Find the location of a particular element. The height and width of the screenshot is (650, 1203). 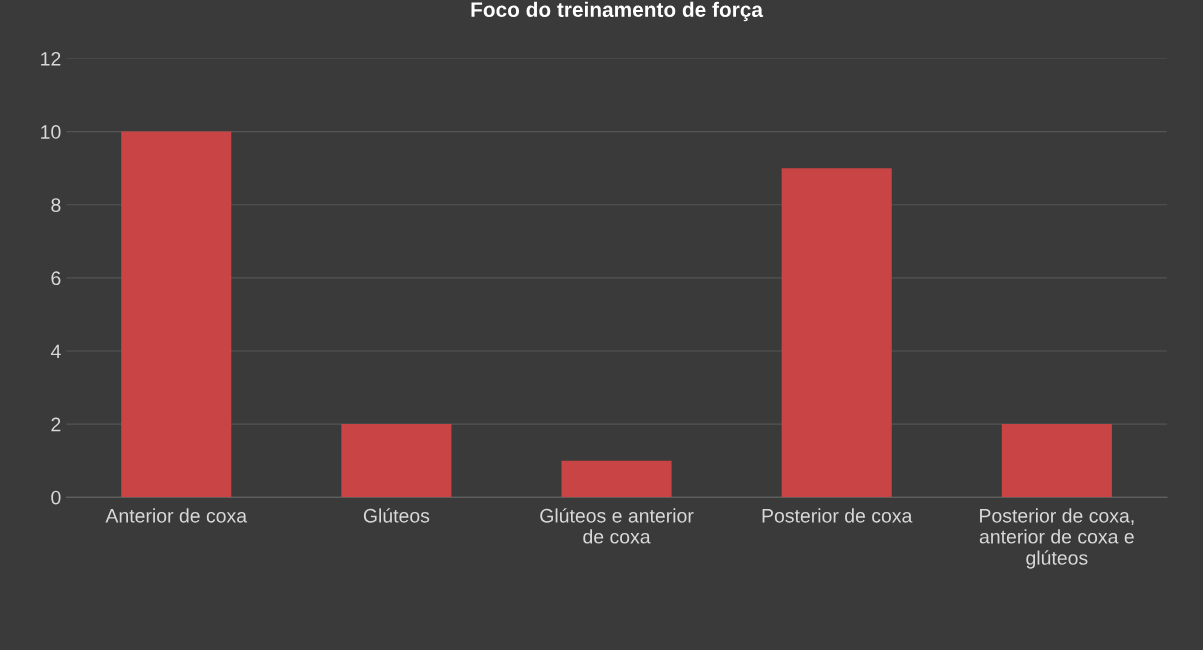

x-tick-label: Anterior de coxa is located at coordinates (176, 515).